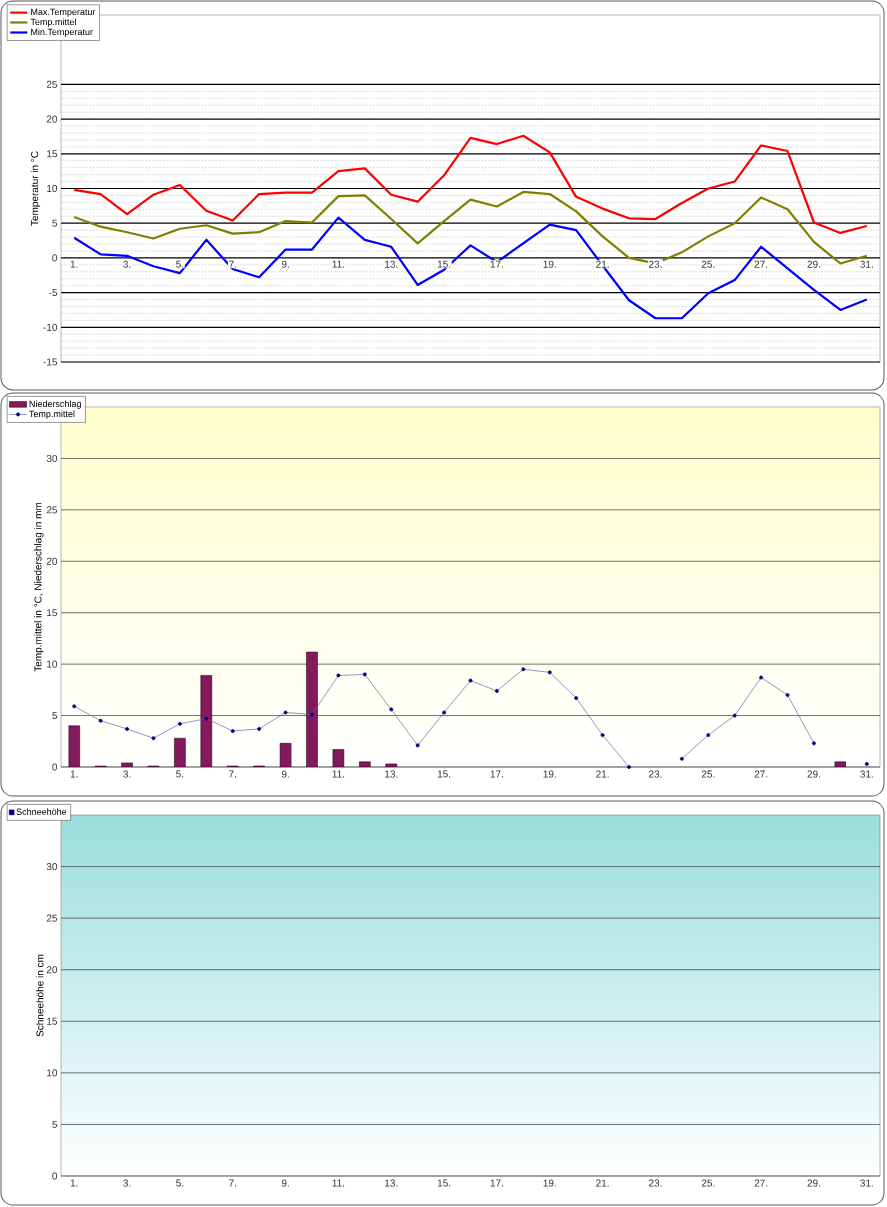  Describe the element at coordinates (655, 774) in the screenshot. I see `x-tick-label: 23.` at that location.